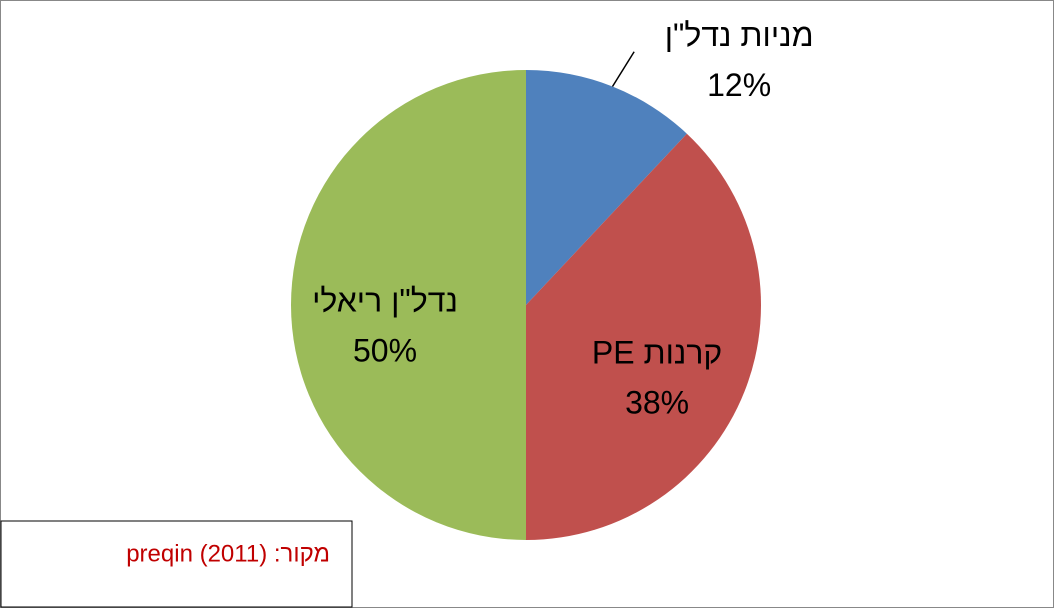 The height and width of the screenshot is (609, 1055). I want to click on value-label: 38%, so click(657, 402).